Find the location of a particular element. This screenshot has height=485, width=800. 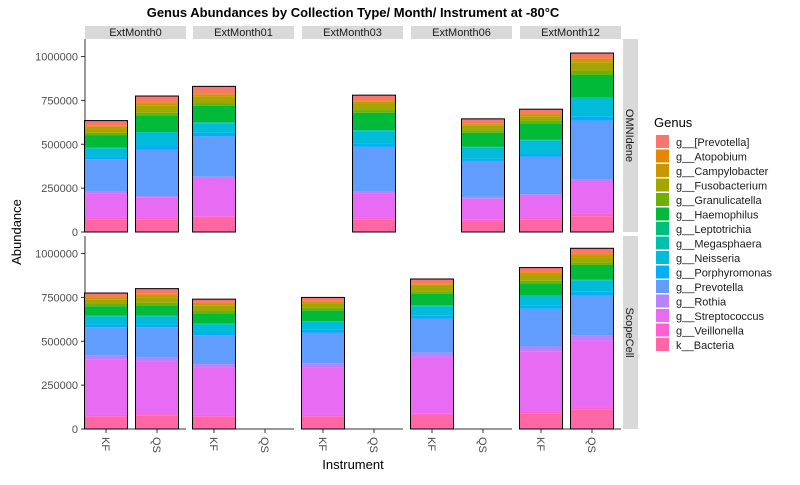

bar-omnidene-extmonth0-kf is located at coordinates (106, 176).